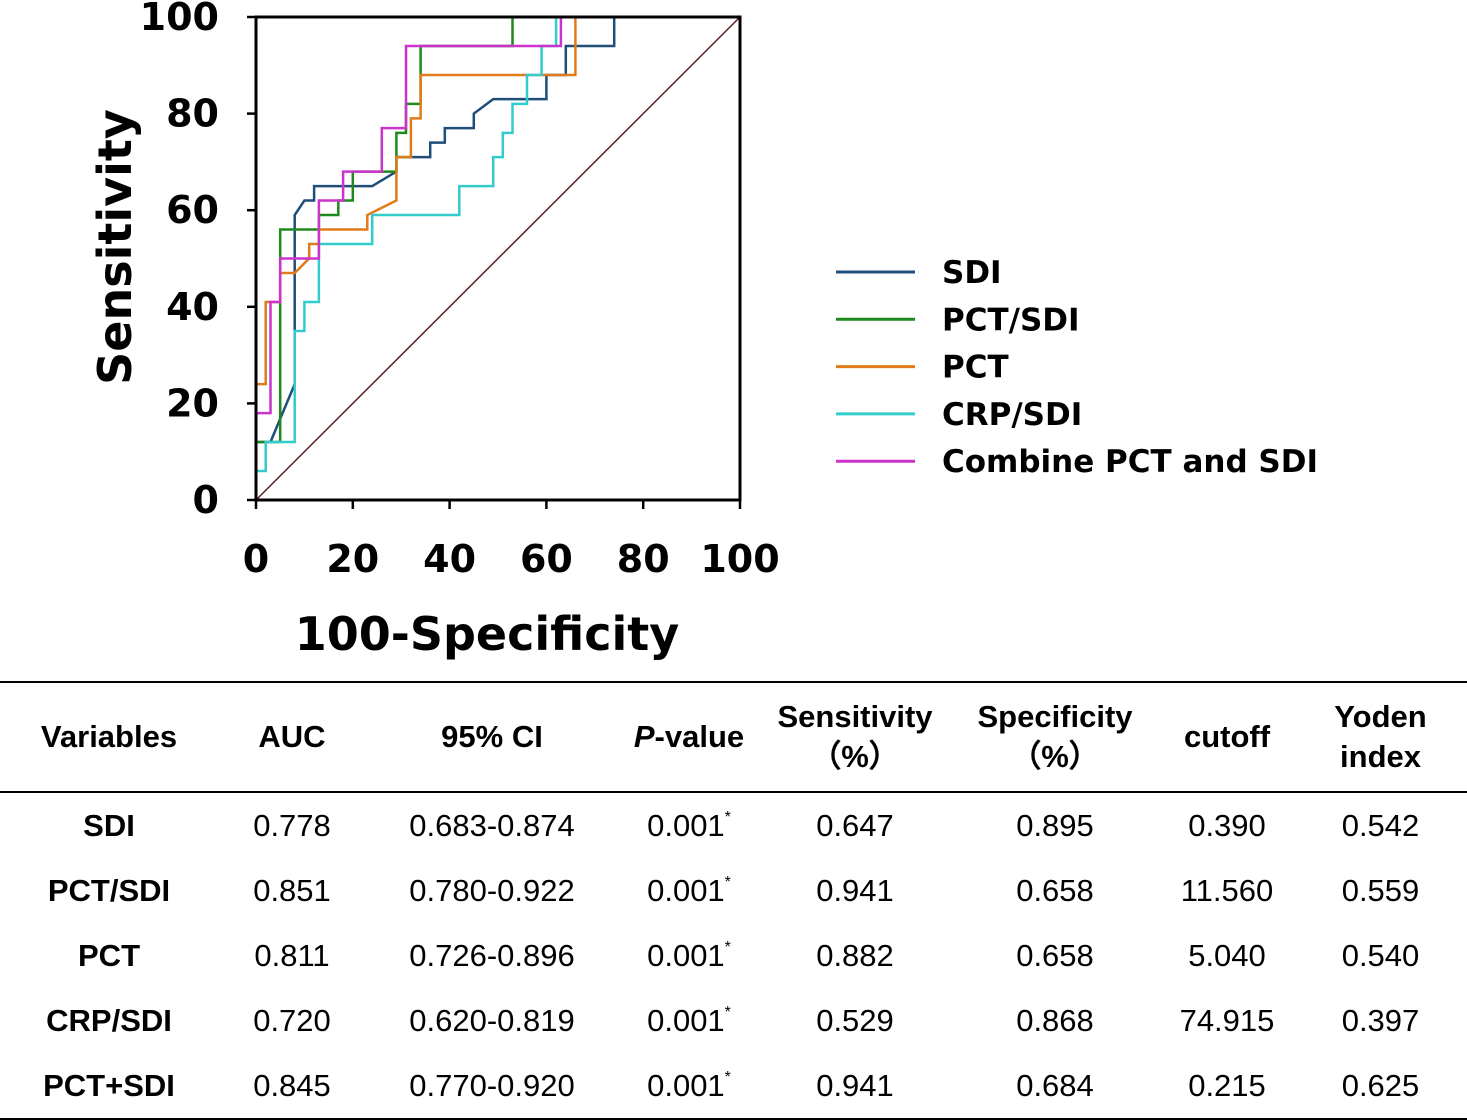 This screenshot has width=1467, height=1120. I want to click on cell-ci: 0.770-0.920, so click(492, 1086).